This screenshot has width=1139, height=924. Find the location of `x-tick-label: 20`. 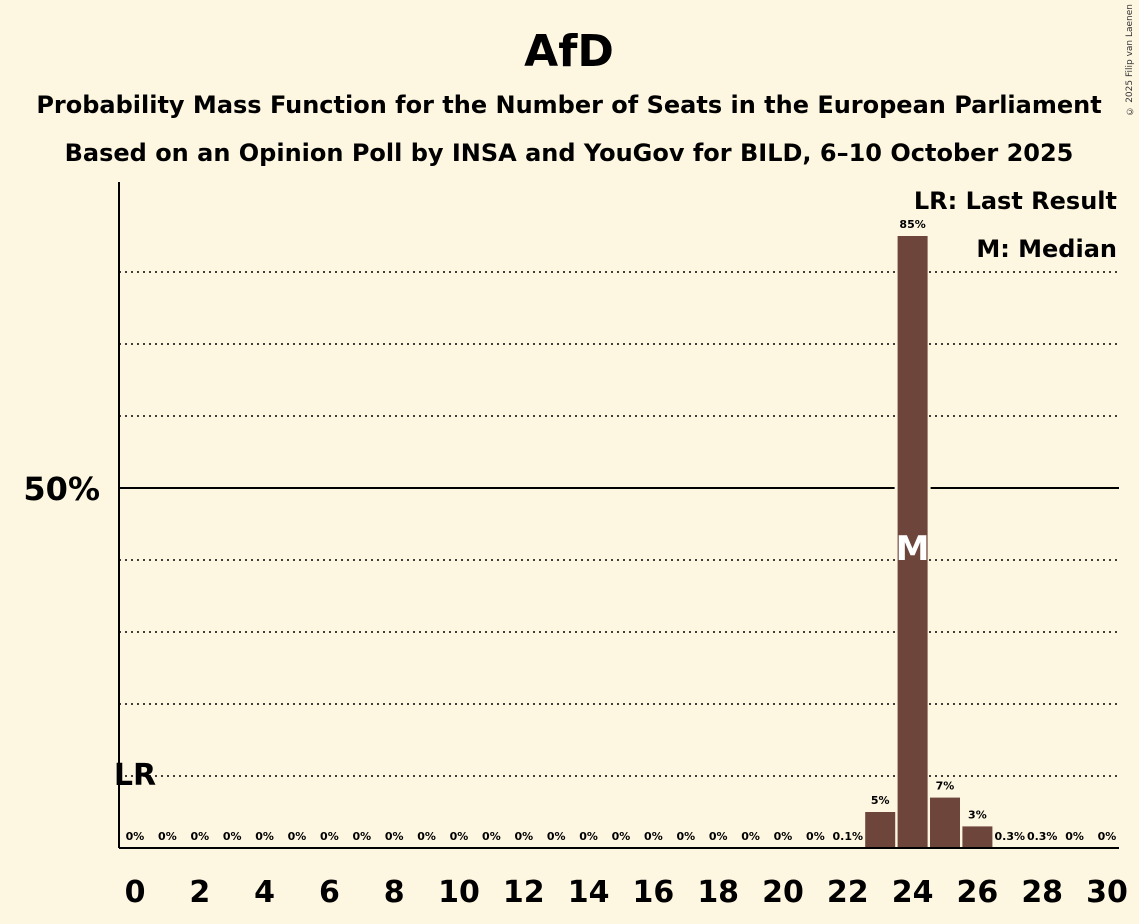

x-tick-label: 20 is located at coordinates (783, 892).